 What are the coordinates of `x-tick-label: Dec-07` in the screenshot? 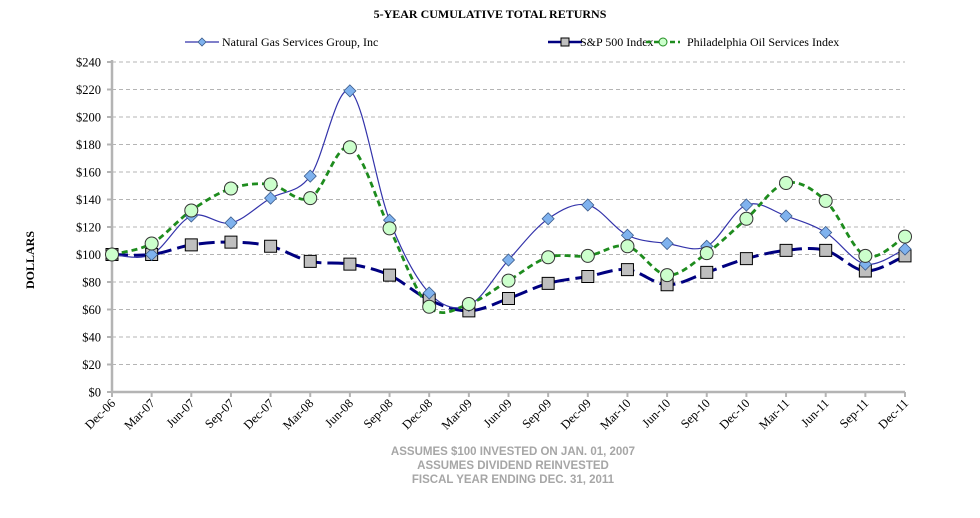 It's located at (259, 414).